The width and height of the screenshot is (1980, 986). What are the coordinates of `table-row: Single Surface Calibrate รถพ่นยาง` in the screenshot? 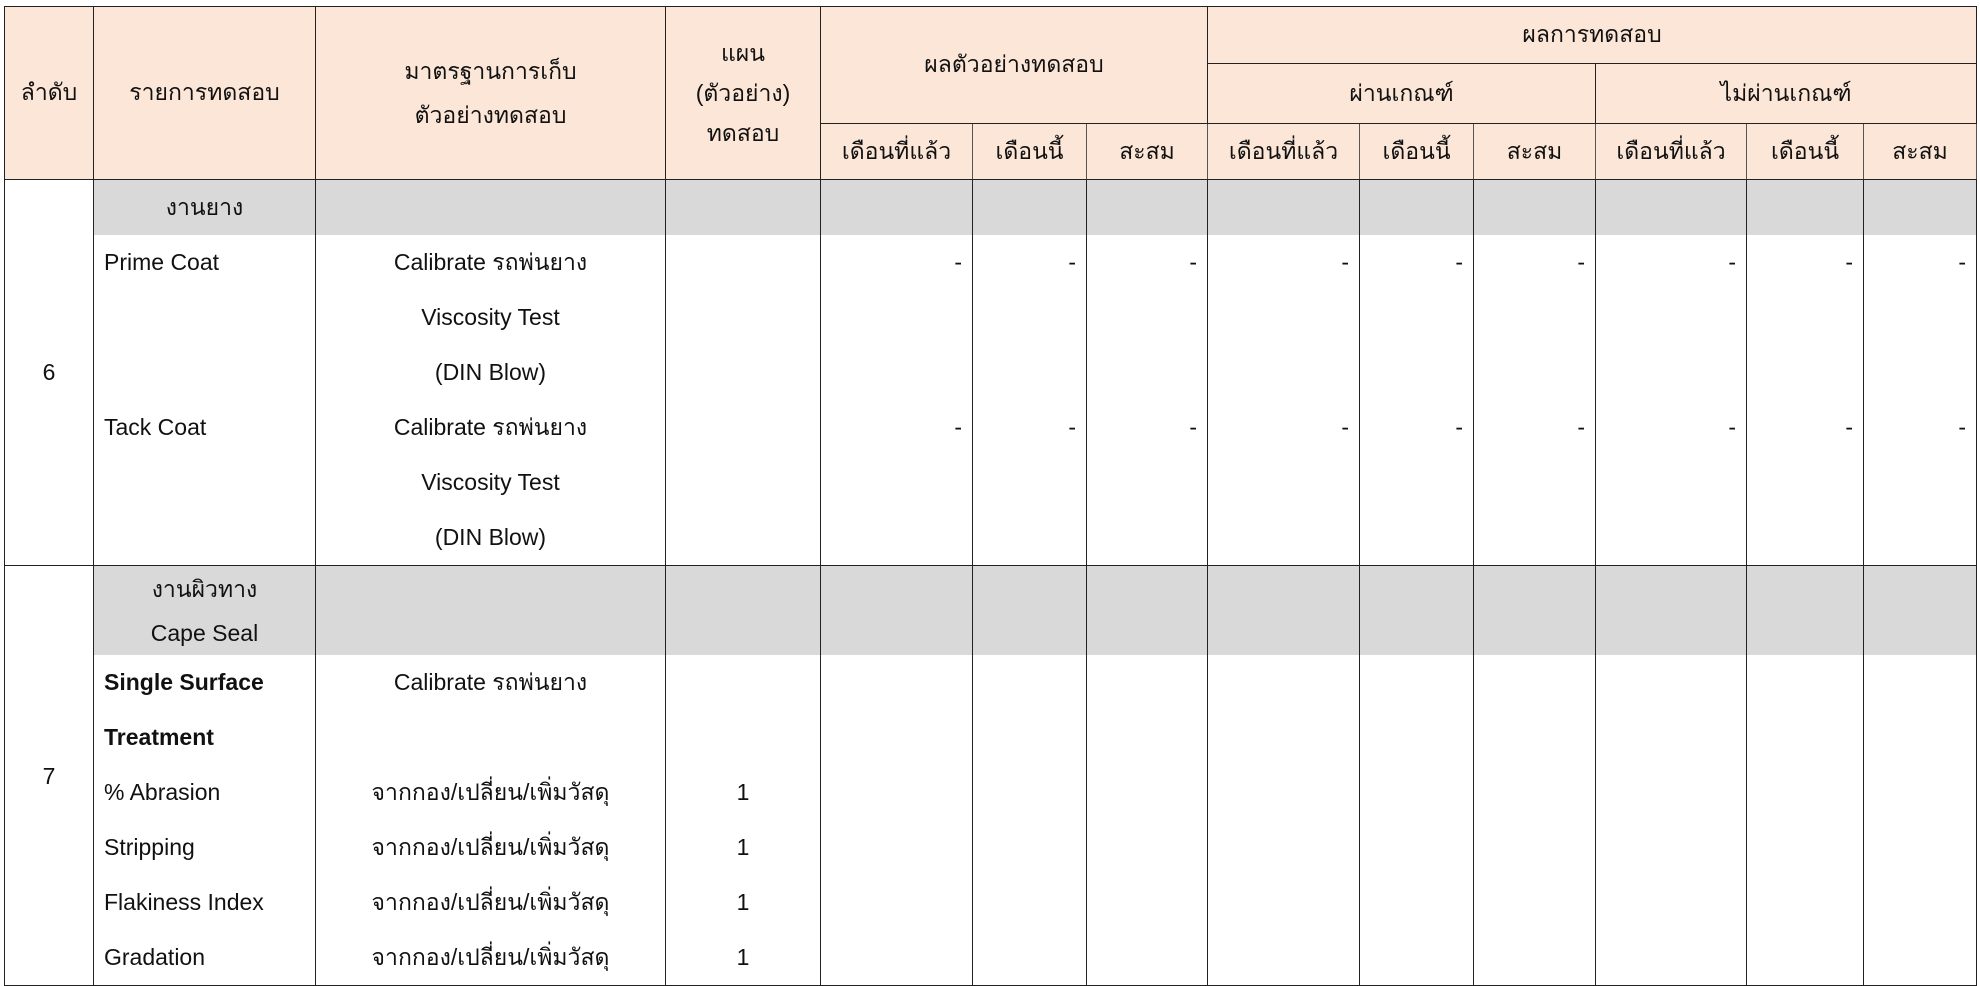 It's located at (991, 682).